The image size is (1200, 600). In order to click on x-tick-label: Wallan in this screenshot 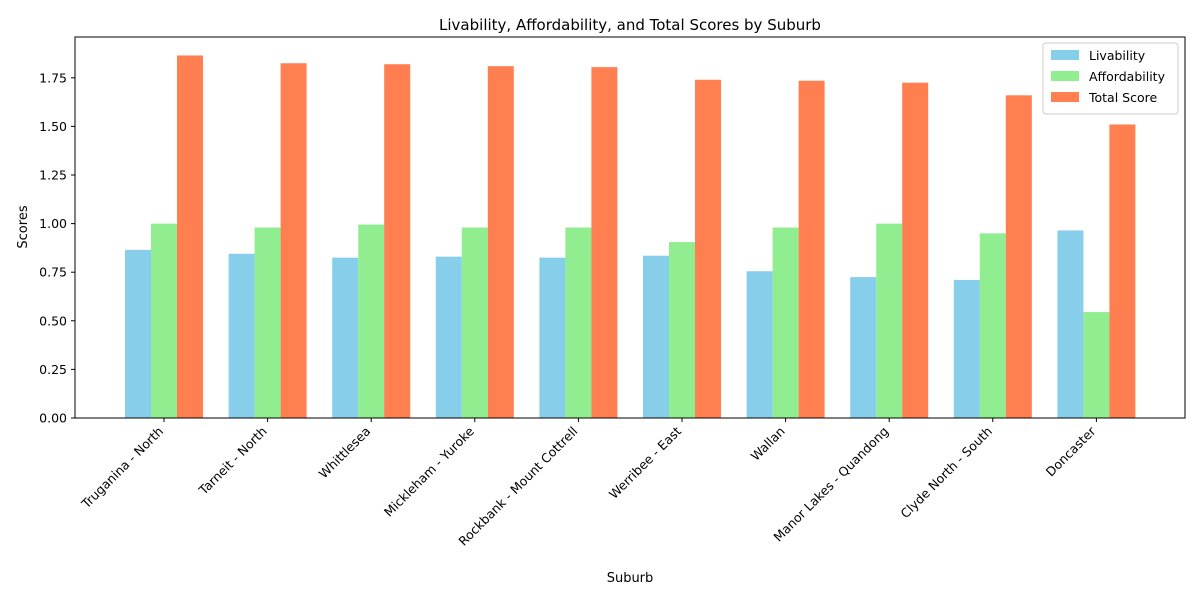, I will do `click(768, 444)`.